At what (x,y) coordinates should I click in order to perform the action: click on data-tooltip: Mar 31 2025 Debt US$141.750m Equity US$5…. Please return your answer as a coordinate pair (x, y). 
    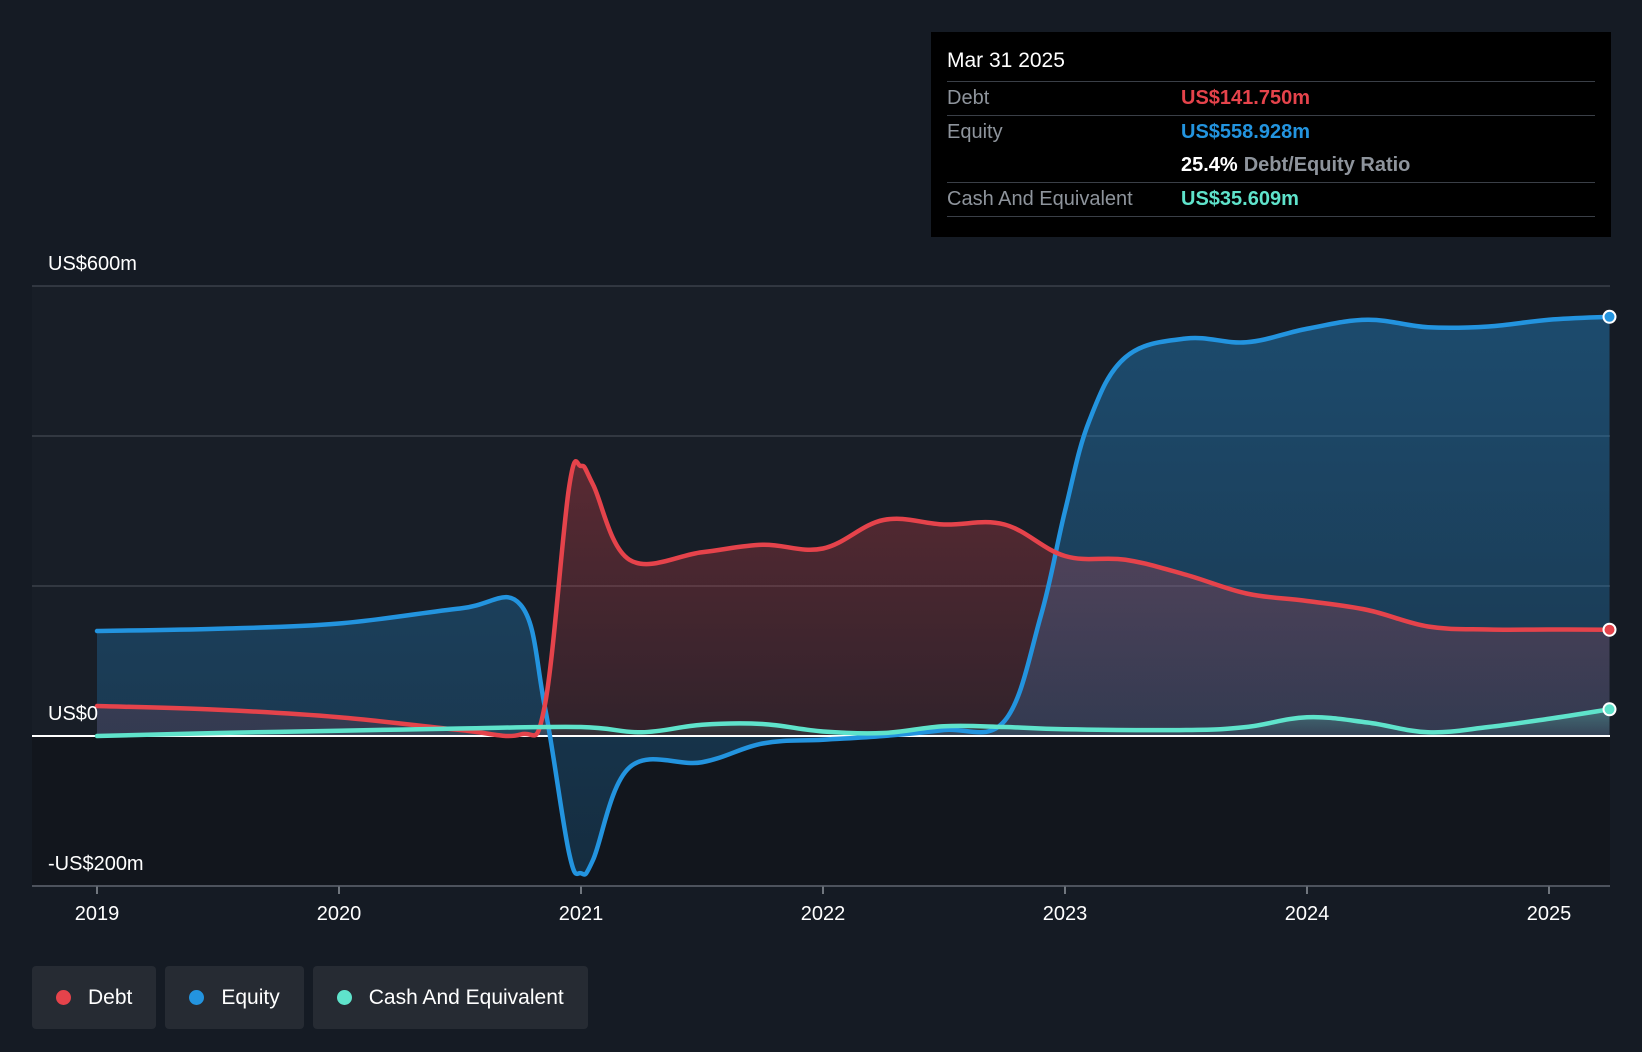
    Looking at the image, I should click on (1271, 134).